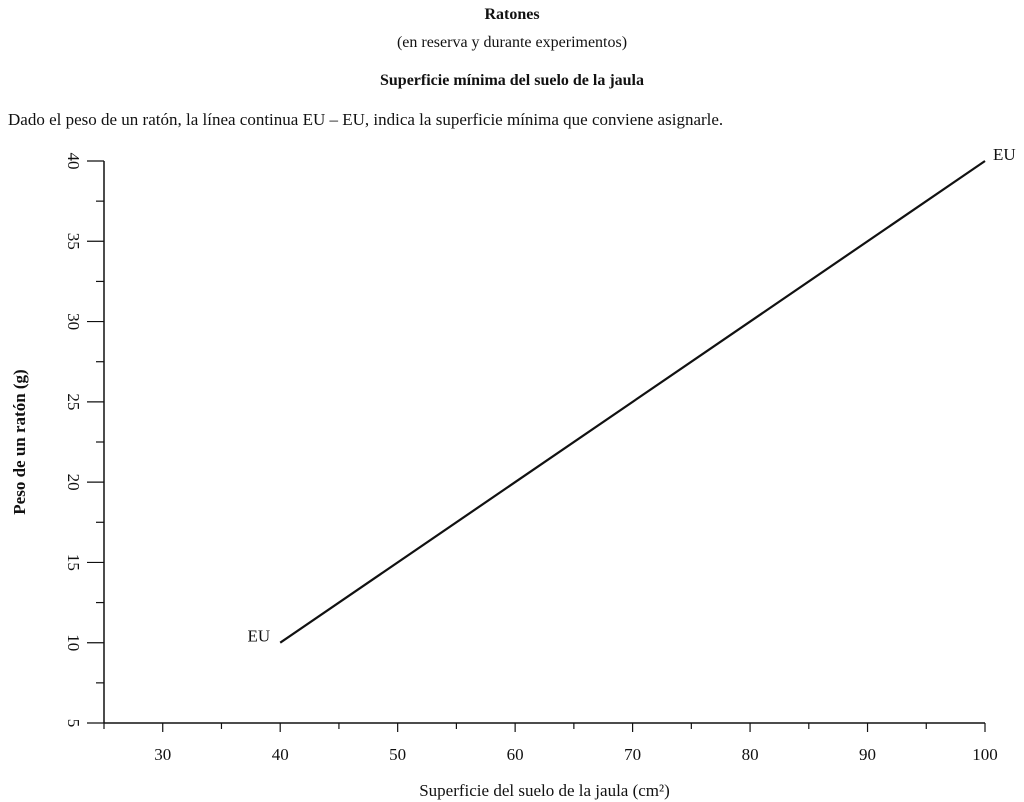 The height and width of the screenshot is (802, 1024). Describe the element at coordinates (162, 754) in the screenshot. I see `x-tick-label: 30` at that location.